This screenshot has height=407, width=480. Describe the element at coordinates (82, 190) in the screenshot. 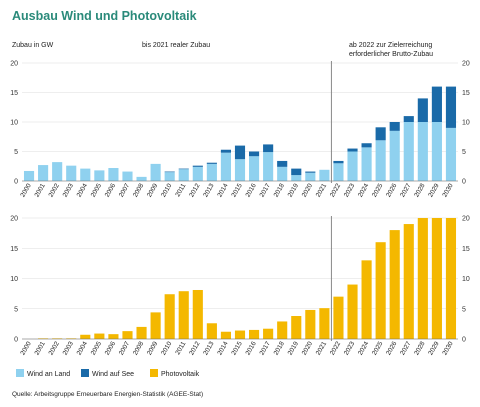

I see `x-tick-label: 2004` at that location.